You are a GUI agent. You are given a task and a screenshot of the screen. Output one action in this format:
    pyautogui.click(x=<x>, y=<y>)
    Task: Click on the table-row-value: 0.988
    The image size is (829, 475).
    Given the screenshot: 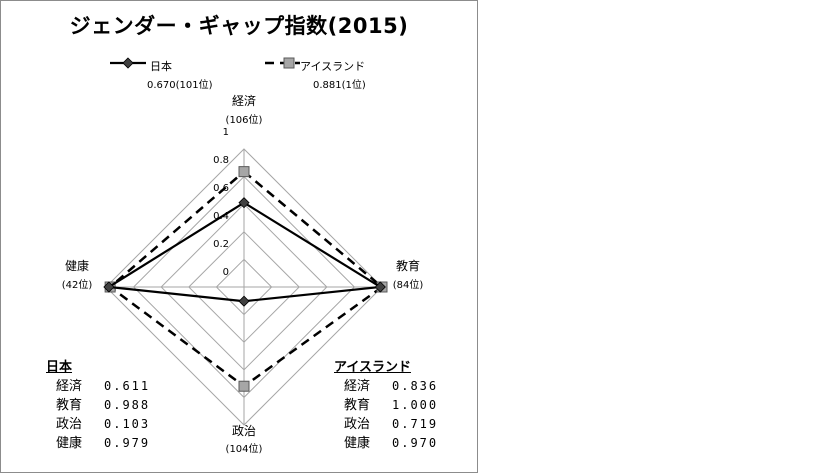 What is the action you would take?
    pyautogui.click(x=127, y=405)
    